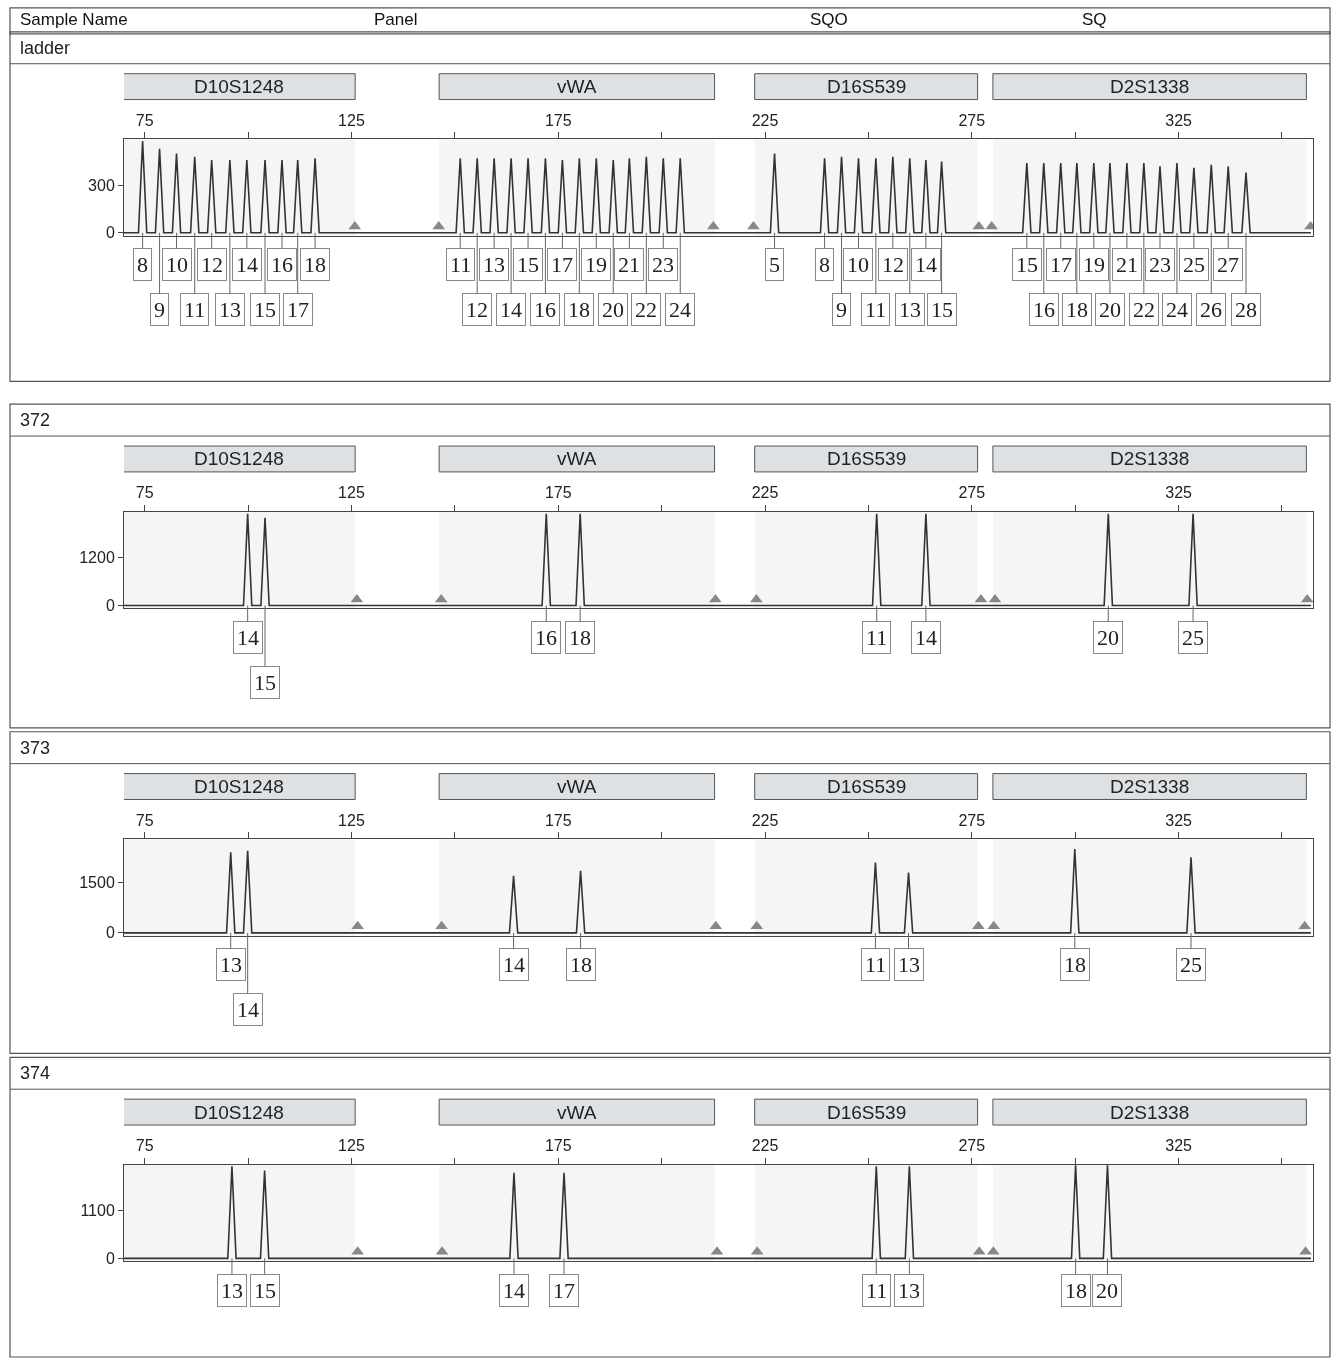  What do you see at coordinates (35, 420) in the screenshot?
I see `chart-title: 372` at bounding box center [35, 420].